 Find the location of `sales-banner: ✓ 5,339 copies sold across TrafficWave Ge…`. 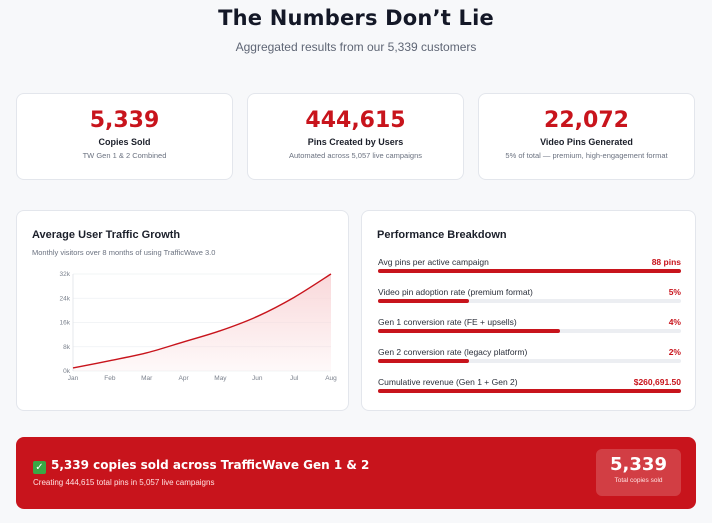

sales-banner: ✓ 5,339 copies sold across TrafficWave Ge… is located at coordinates (356, 473).